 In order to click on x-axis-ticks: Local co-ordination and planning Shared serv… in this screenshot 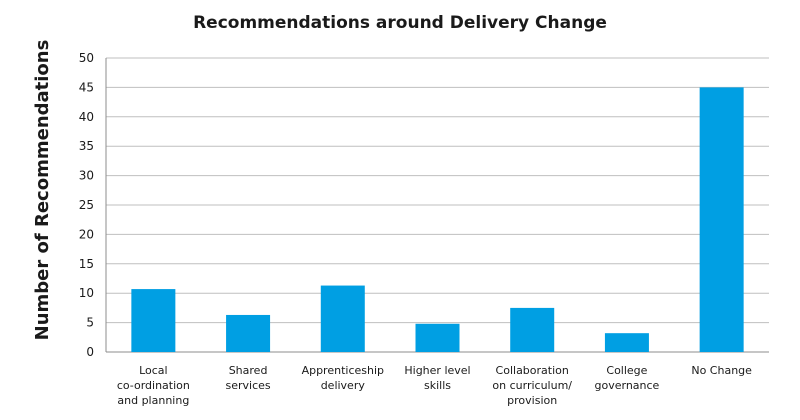, I will do `click(434, 385)`.